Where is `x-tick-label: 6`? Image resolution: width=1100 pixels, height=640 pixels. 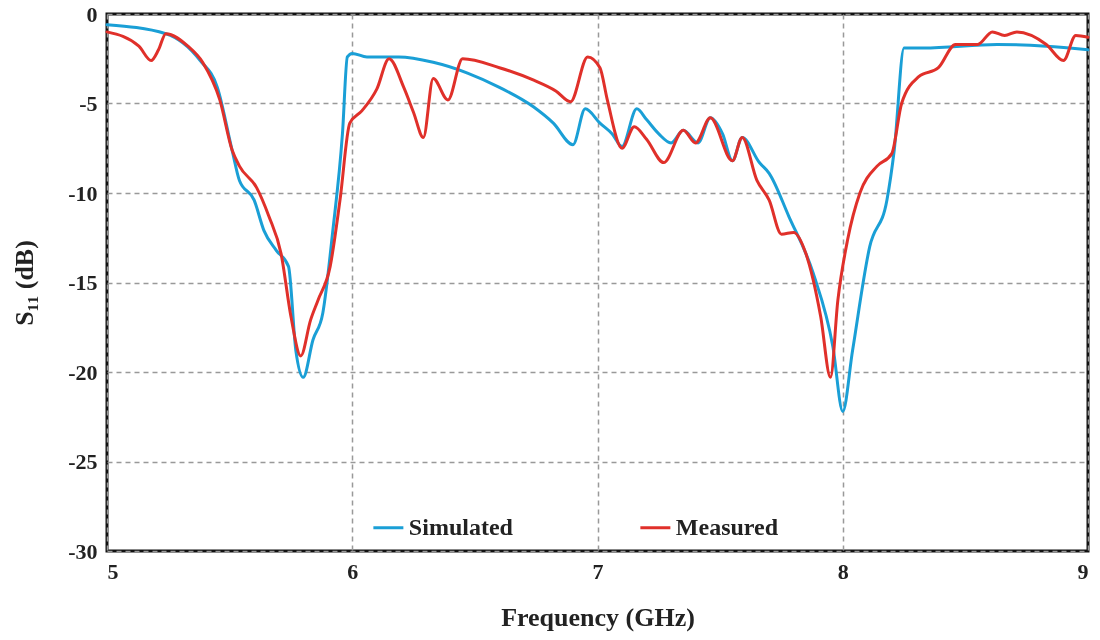 x-tick-label: 6 is located at coordinates (353, 571).